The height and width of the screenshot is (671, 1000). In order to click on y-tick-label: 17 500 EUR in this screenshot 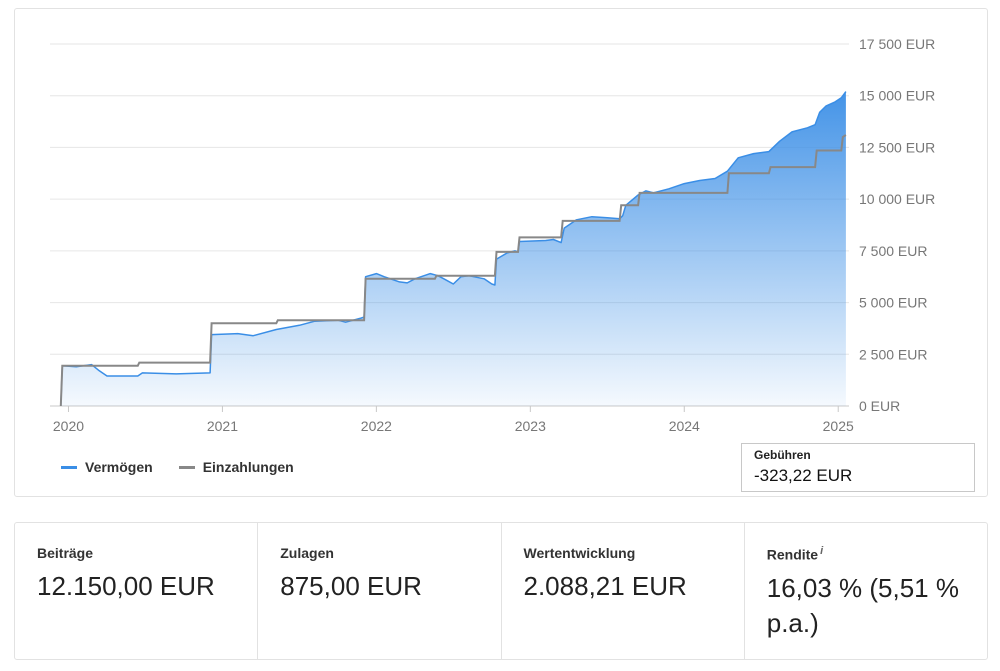, I will do `click(897, 44)`.